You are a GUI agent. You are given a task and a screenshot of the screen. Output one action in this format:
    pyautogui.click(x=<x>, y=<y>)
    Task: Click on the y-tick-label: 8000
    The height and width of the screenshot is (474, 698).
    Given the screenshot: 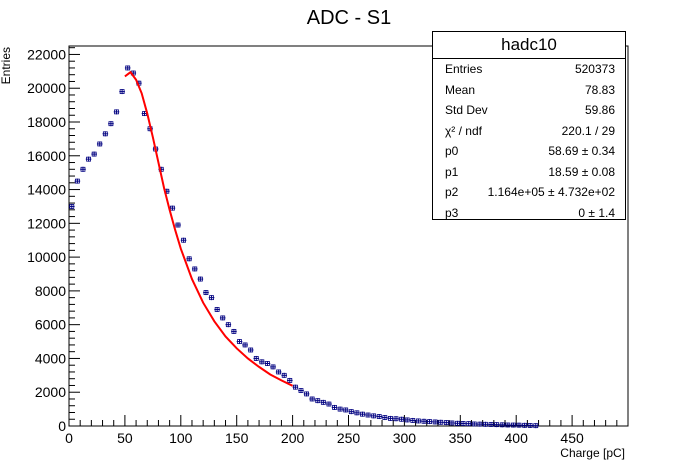 What is the action you would take?
    pyautogui.click(x=50, y=291)
    